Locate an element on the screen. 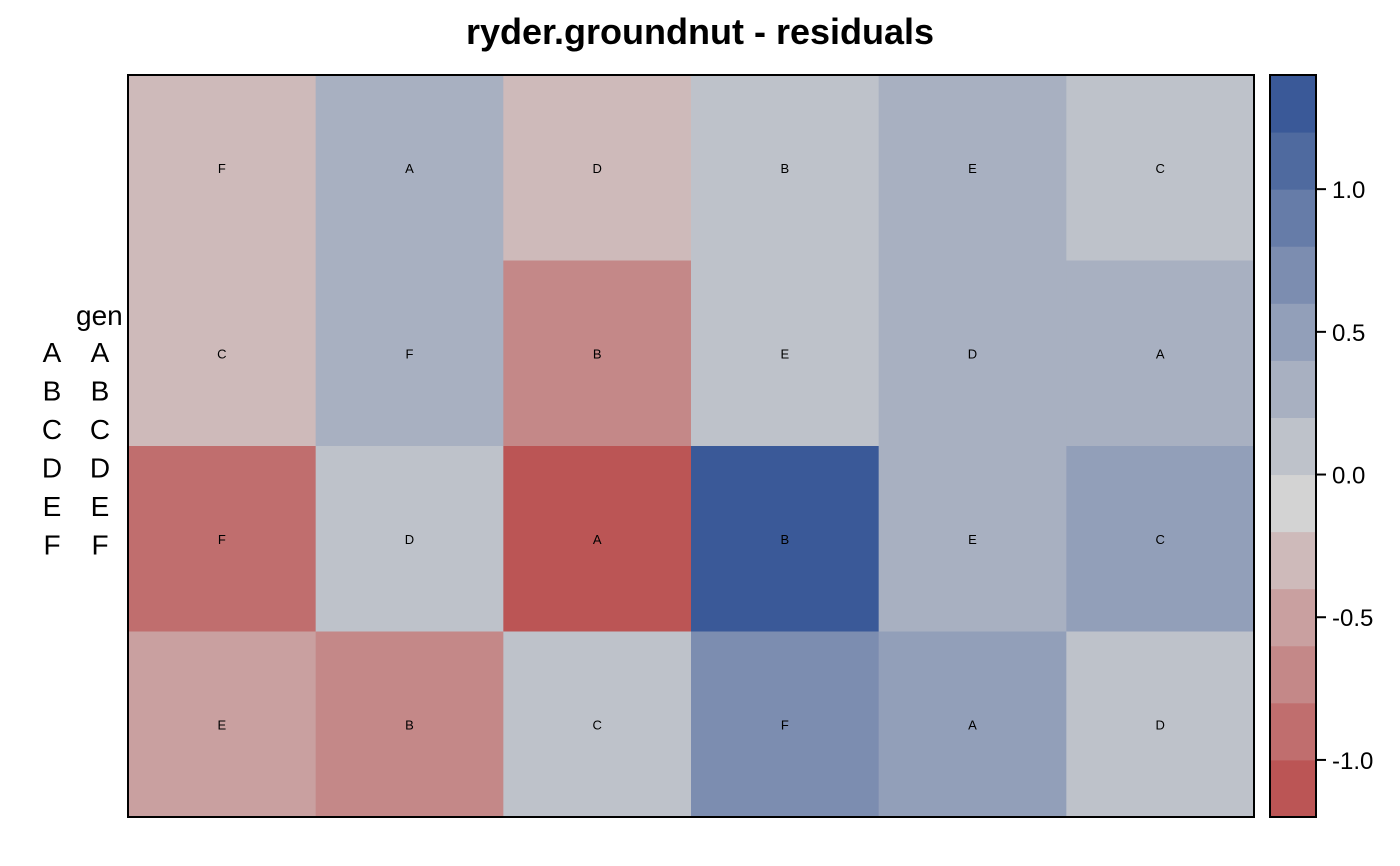 The image size is (1400, 866). color-scale-bar: -1.0 -0.5 0.0 0.5 1.0 is located at coordinates (1321, 446).